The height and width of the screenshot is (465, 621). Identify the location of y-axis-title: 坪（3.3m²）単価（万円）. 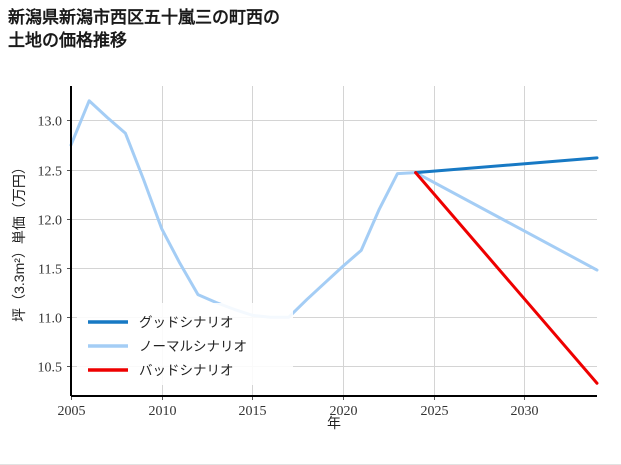
(19, 241).